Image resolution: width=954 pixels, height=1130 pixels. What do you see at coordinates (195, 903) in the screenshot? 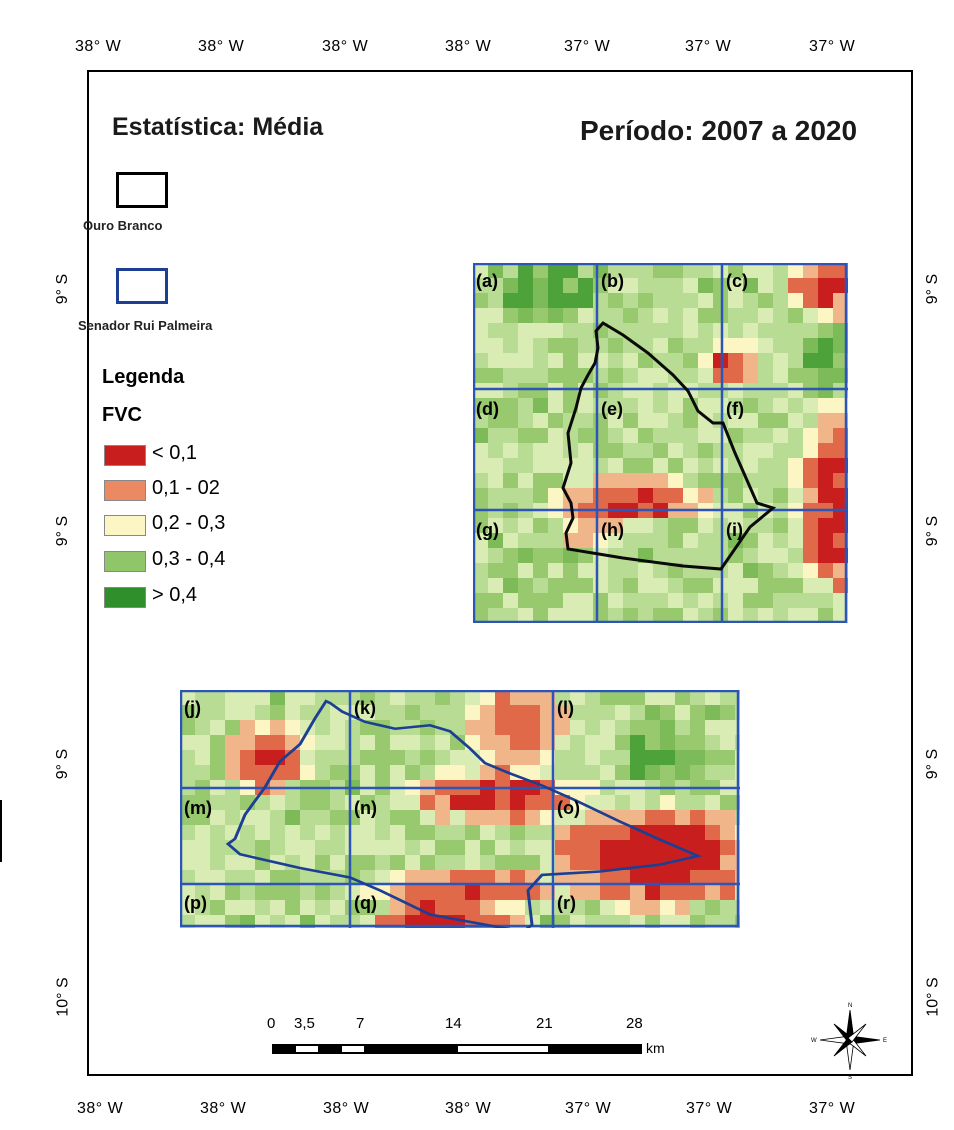
I see `panel-label: (p)` at bounding box center [195, 903].